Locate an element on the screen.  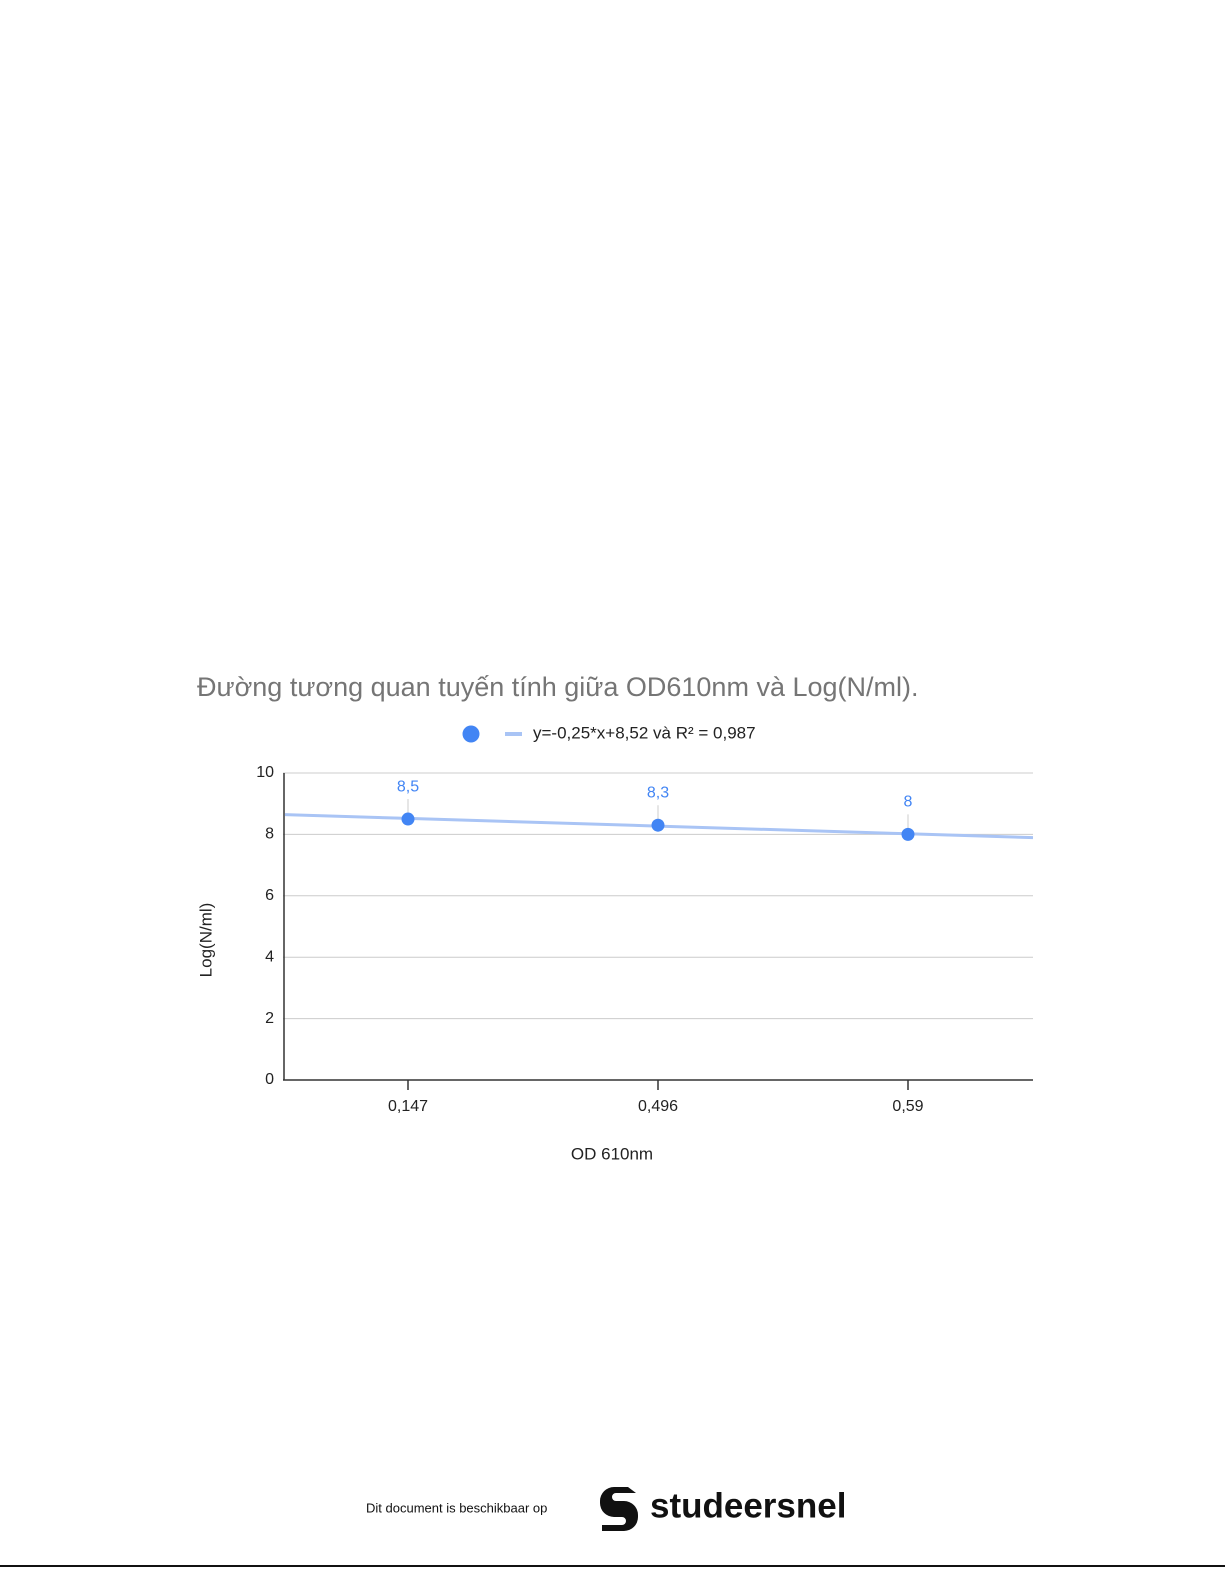
data-label: 8,3 is located at coordinates (658, 792).